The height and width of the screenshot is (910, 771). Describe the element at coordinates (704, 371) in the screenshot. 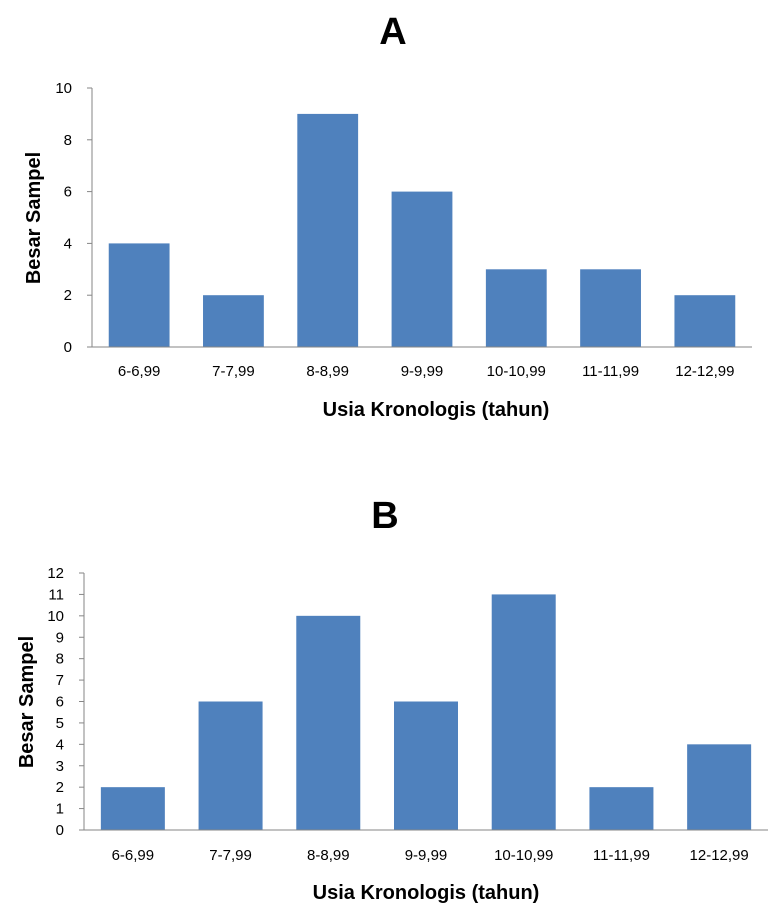

I see `chart-a-x-tick-label: 12-12,99` at that location.